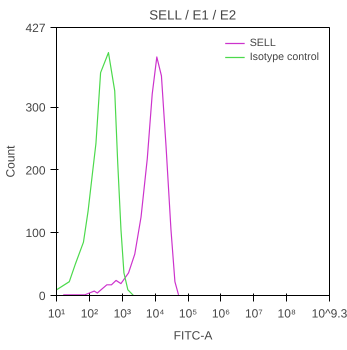 The height and width of the screenshot is (350, 347). I want to click on y-tick-label: 300, so click(35, 107).